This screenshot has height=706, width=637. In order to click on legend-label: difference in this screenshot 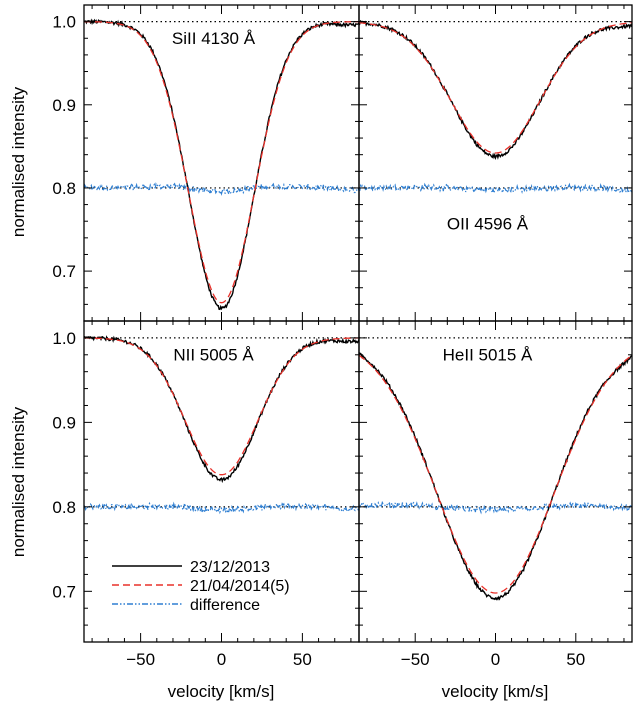, I will do `click(225, 605)`.